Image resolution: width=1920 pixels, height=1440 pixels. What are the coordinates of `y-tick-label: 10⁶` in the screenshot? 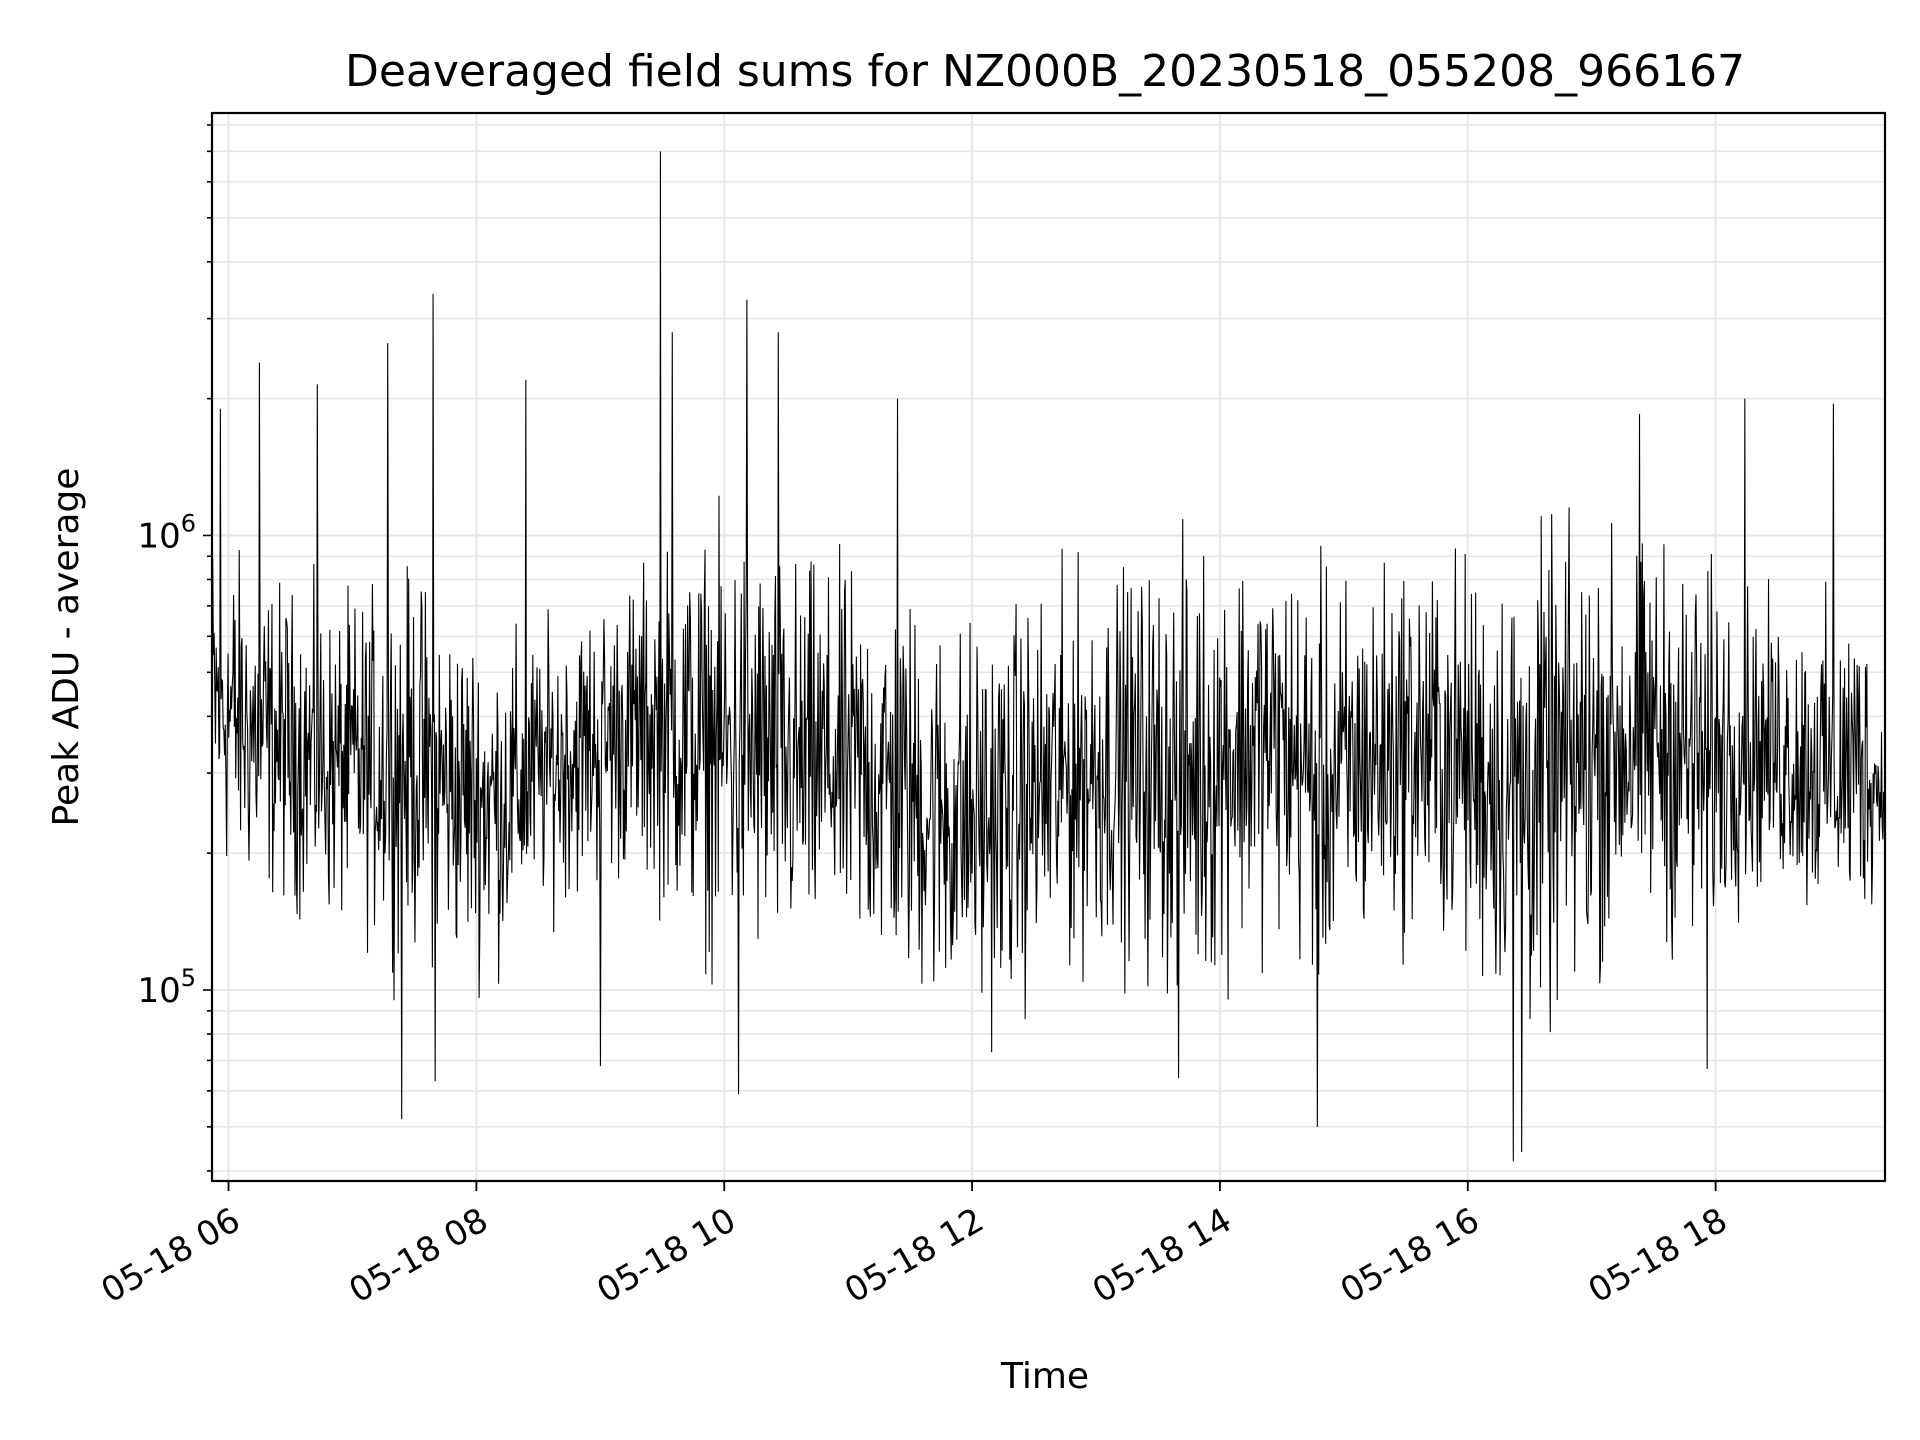 It's located at (166, 532).